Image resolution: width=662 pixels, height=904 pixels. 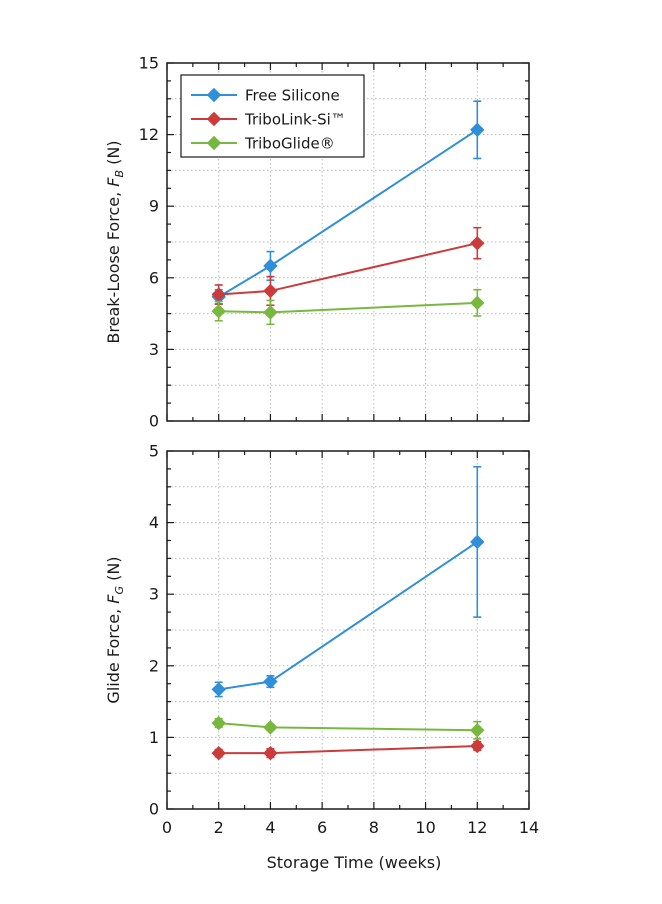 What do you see at coordinates (529, 827) in the screenshot?
I see `x-tick-label: 14` at bounding box center [529, 827].